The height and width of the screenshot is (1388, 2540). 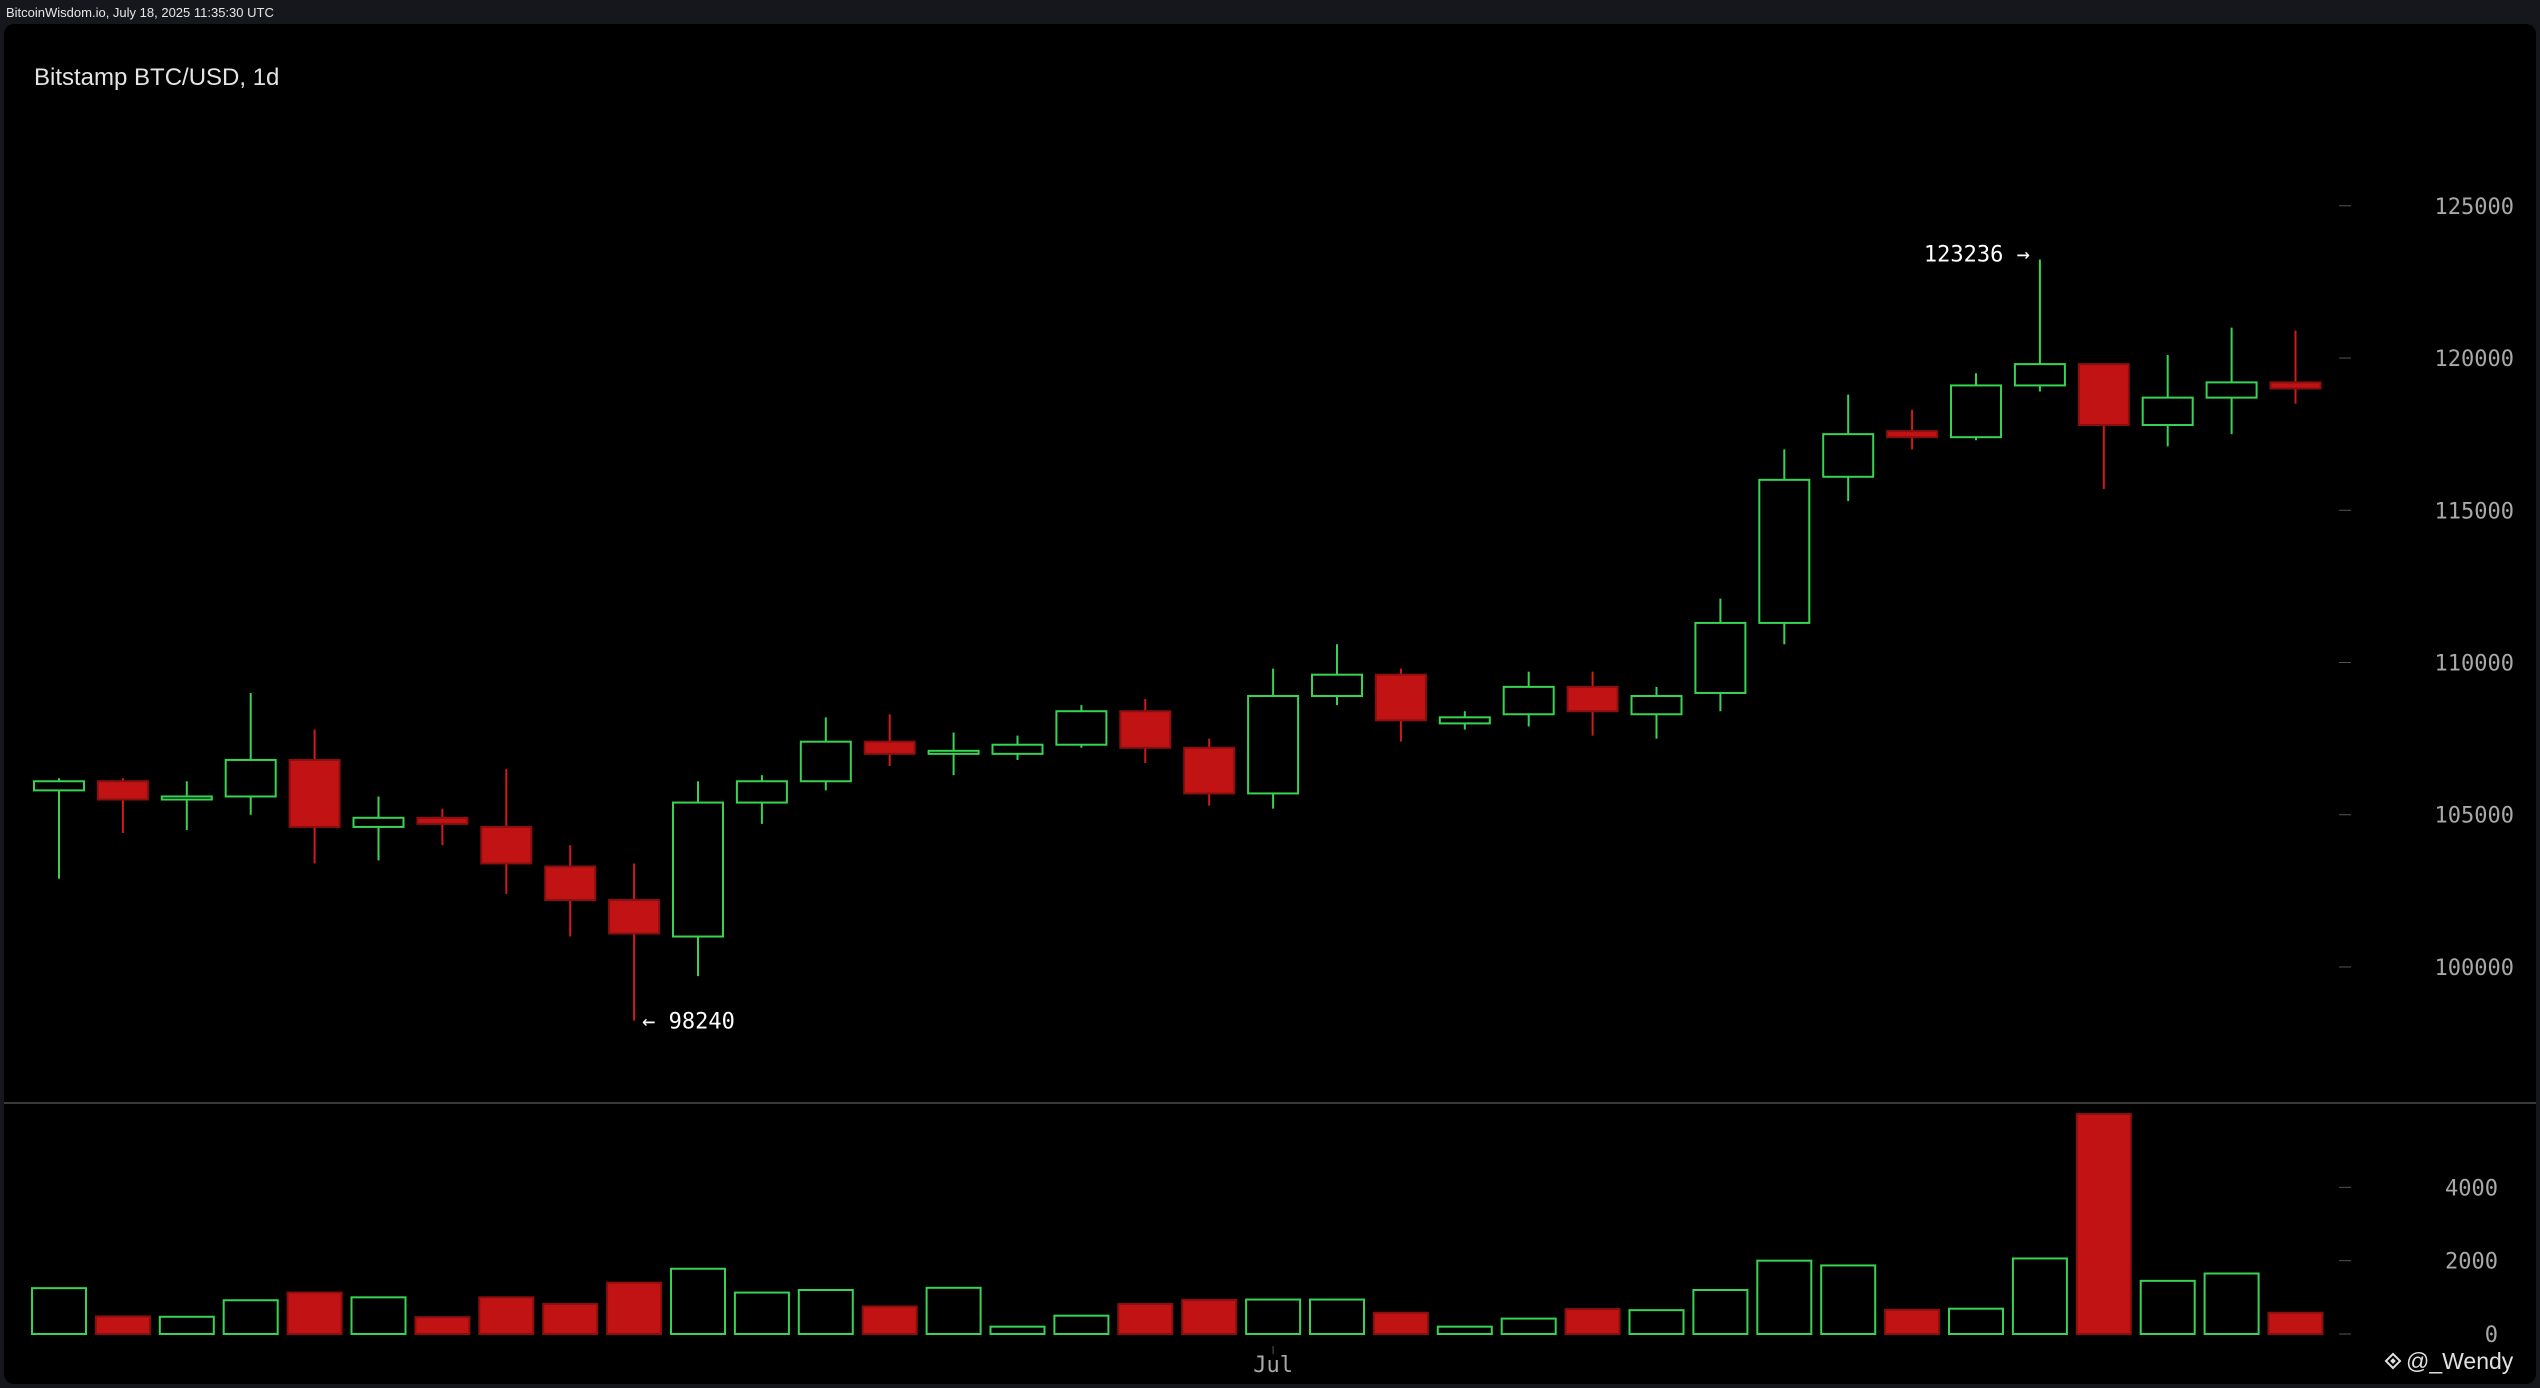 What do you see at coordinates (2393, 1361) in the screenshot?
I see `binance-square-icon` at bounding box center [2393, 1361].